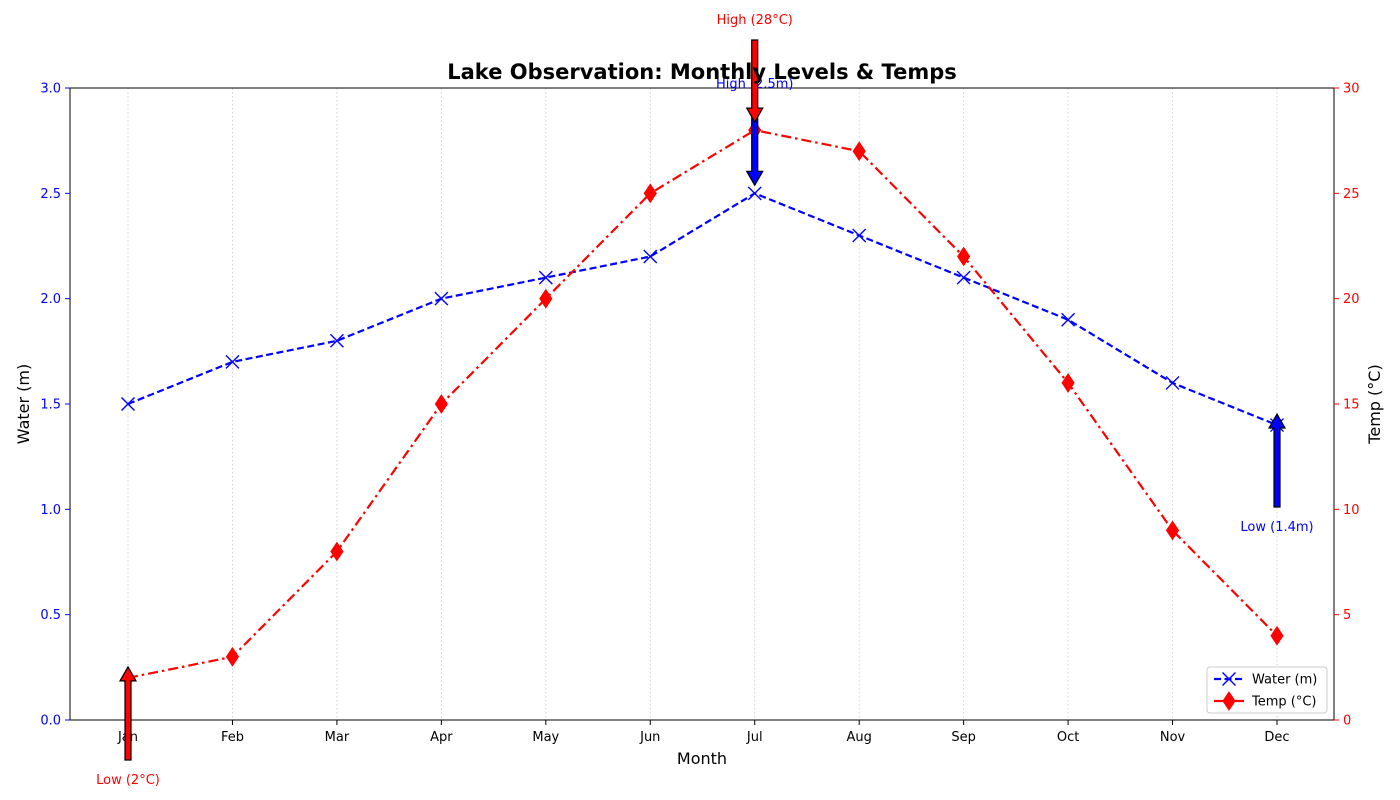 The width and height of the screenshot is (1400, 800). Describe the element at coordinates (50, 299) in the screenshot. I see `y-left-tick-label: 2.0` at that location.